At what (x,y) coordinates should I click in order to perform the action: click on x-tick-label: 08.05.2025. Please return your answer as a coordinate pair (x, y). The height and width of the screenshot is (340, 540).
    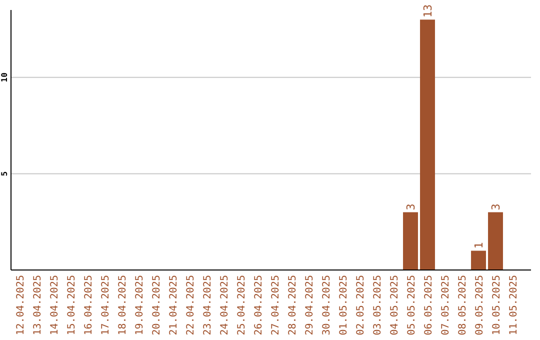
    Looking at the image, I should click on (463, 305).